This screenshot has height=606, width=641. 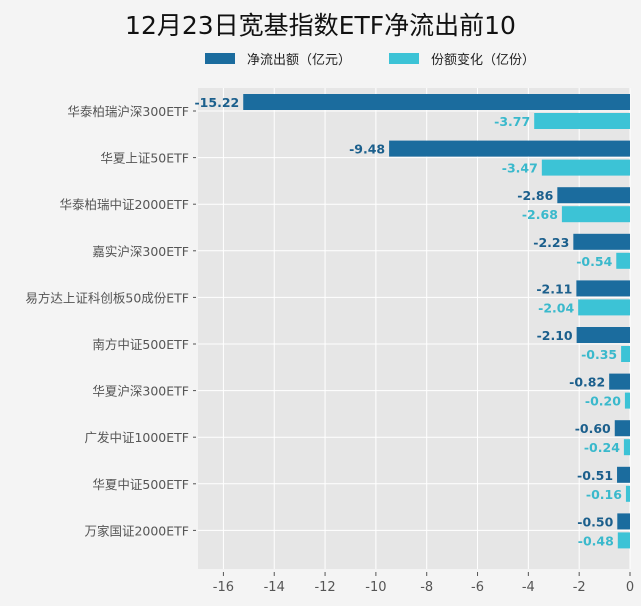 I want to click on chart-title: 12月23日宽基指数ETF净流出前10, so click(x=320, y=25).